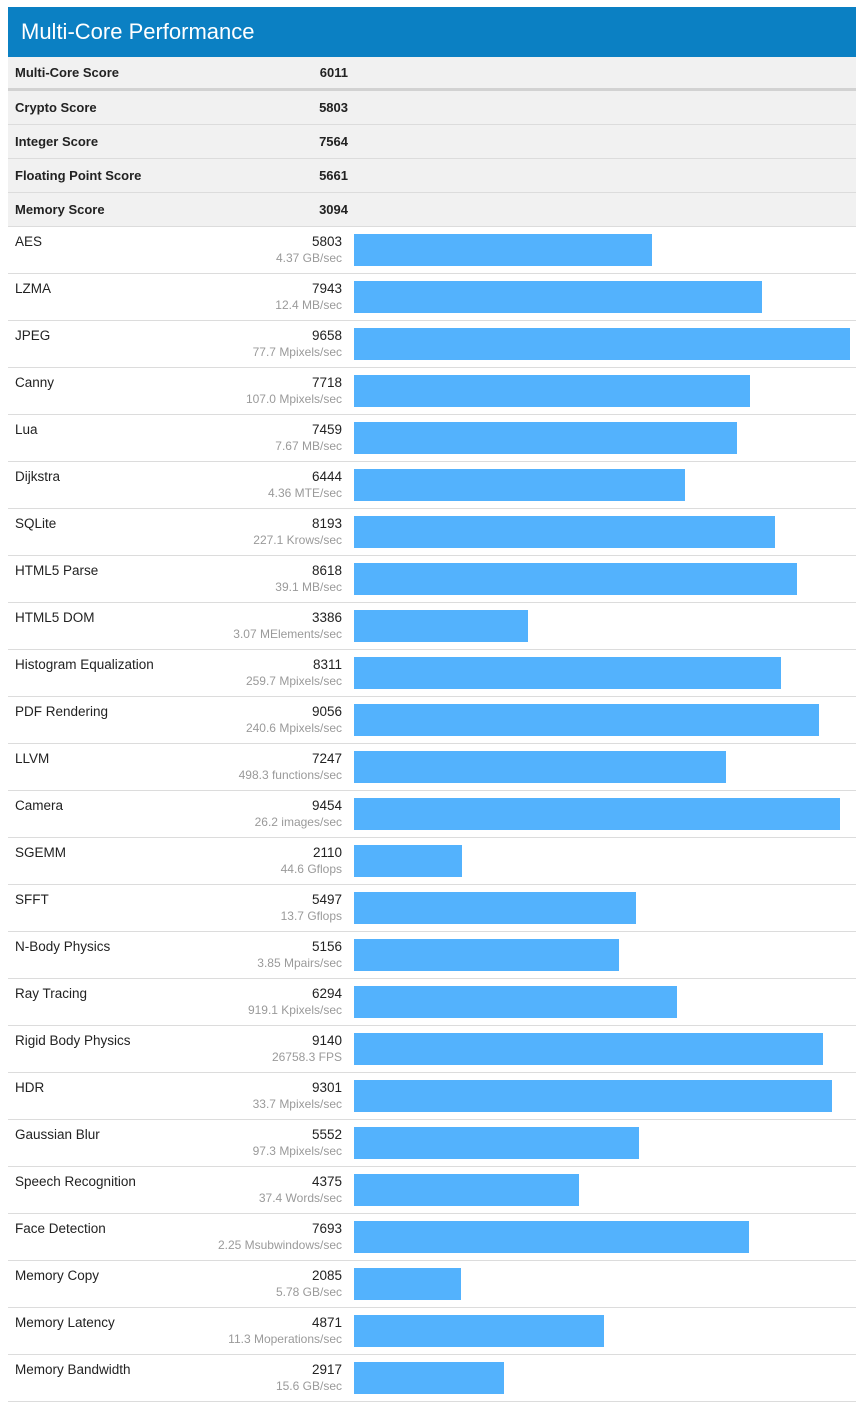 The height and width of the screenshot is (1422, 863). I want to click on benchmark-row: Camera 9454 26.2 images/sec, so click(432, 814).